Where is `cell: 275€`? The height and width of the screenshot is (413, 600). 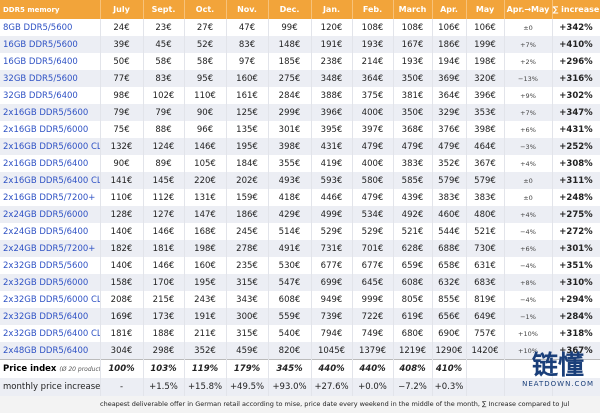 cell: 275€ is located at coordinates (290, 78).